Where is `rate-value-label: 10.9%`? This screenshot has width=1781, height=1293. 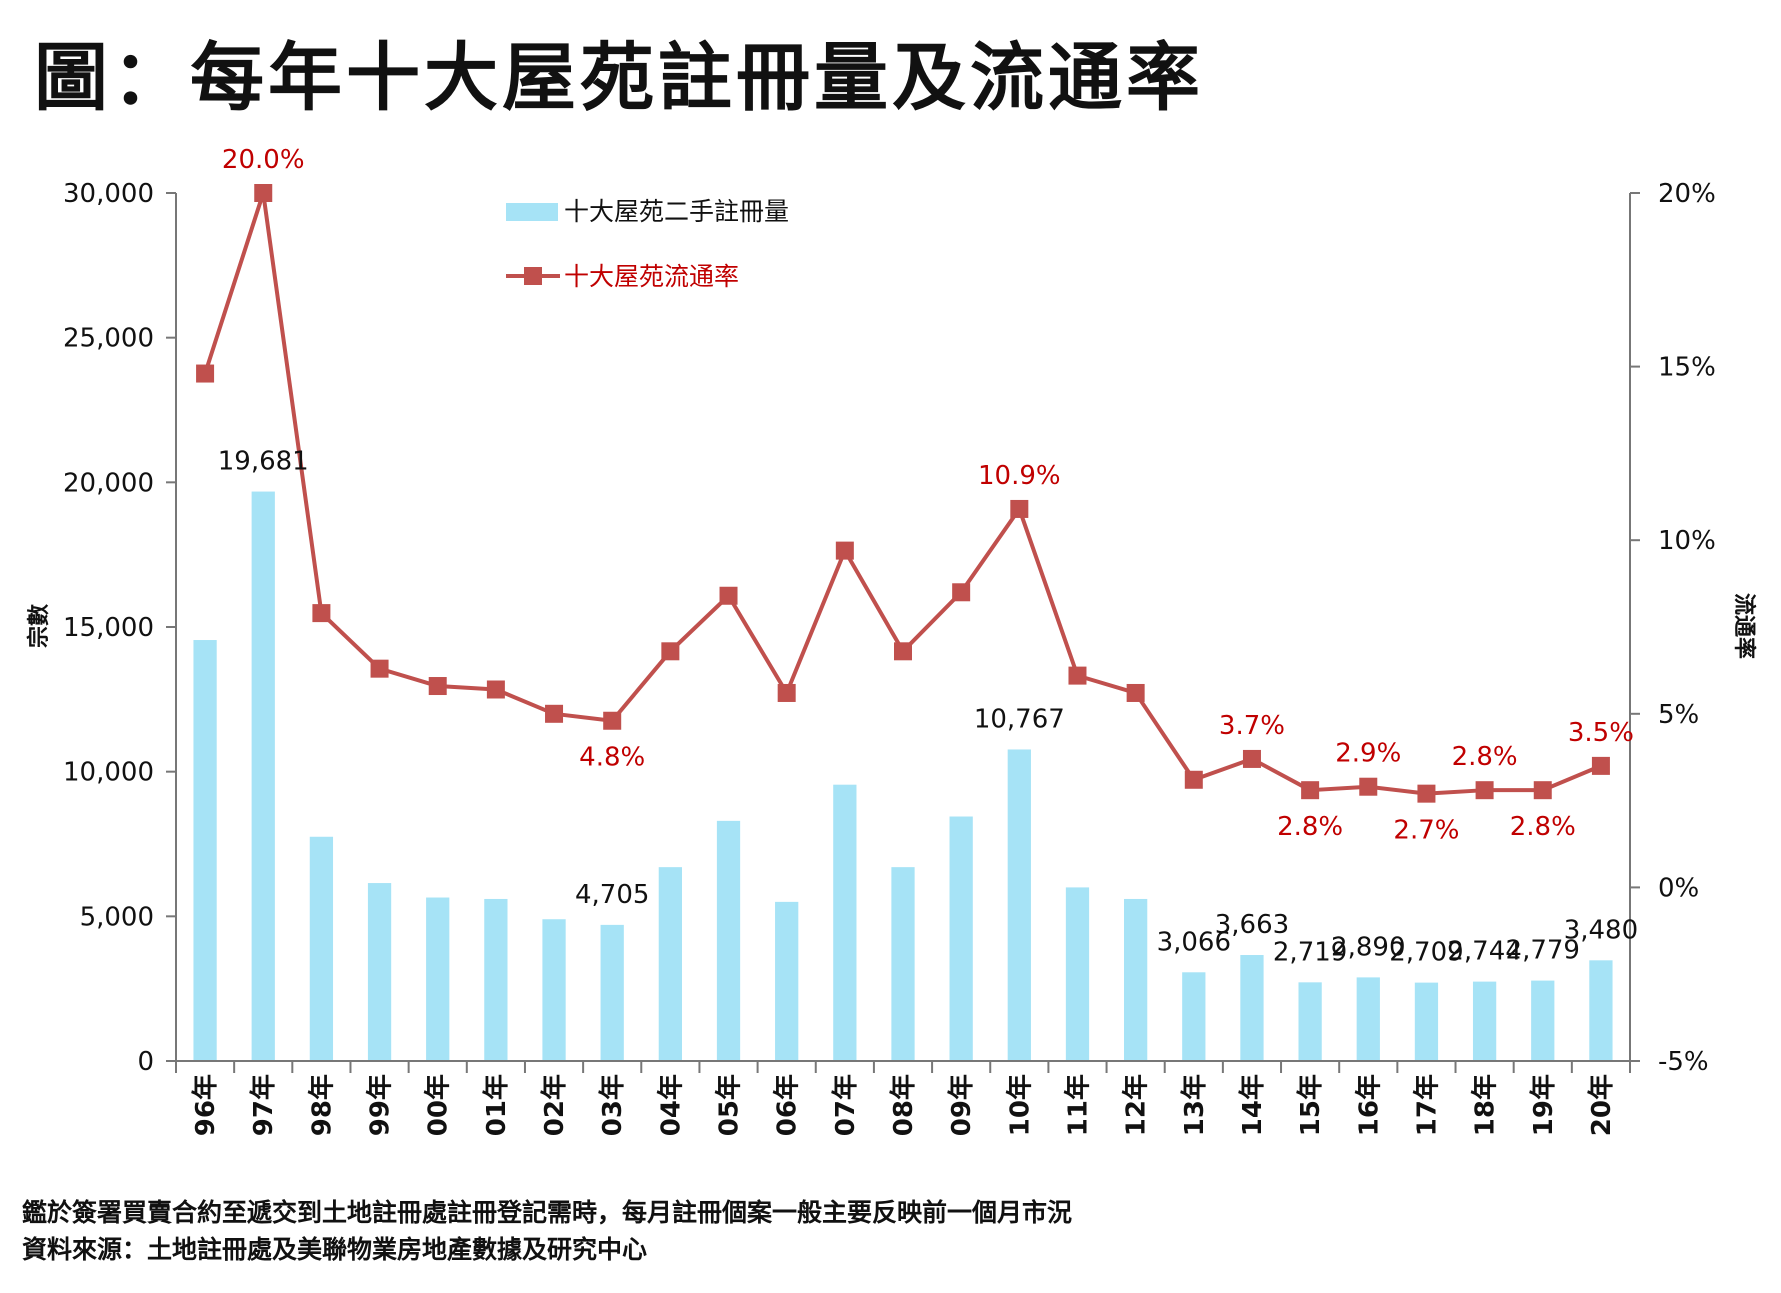 rate-value-label: 10.9% is located at coordinates (1019, 476).